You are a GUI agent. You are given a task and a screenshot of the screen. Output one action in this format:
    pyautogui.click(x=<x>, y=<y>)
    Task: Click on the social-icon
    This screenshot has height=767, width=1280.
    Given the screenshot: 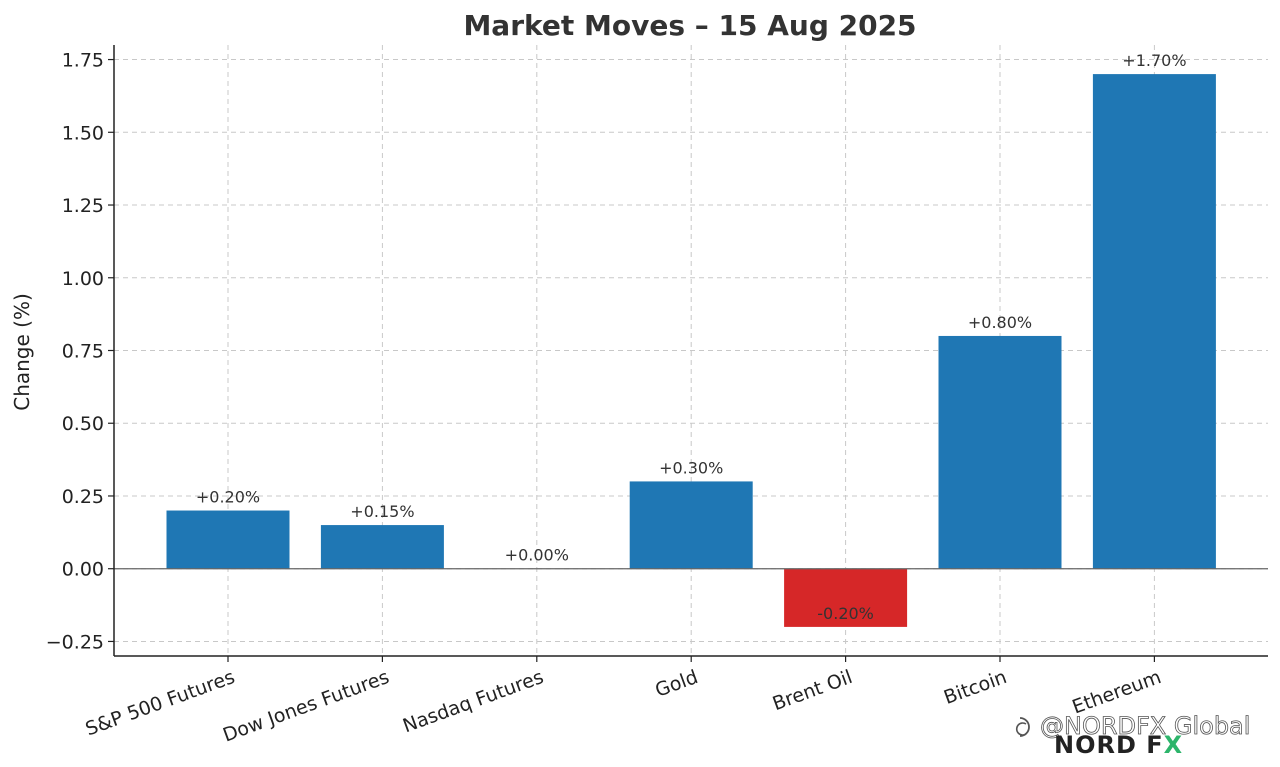 What is the action you would take?
    pyautogui.click(x=1022, y=727)
    